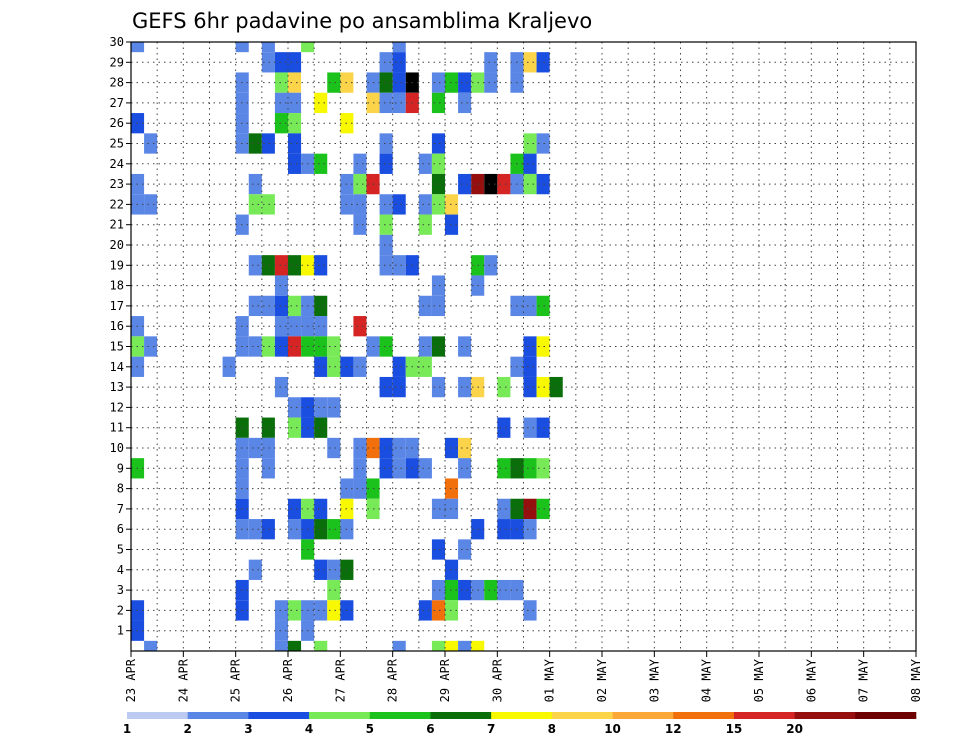  I want to click on y-tick-label: 15, so click(117, 347).